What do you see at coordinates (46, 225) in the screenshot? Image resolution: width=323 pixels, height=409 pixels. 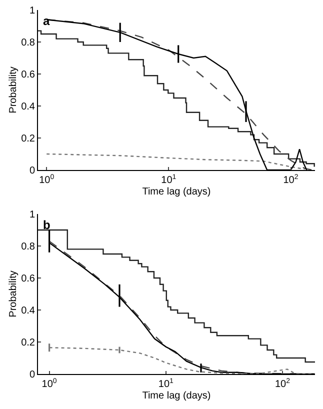 I see `chart-title: b` at bounding box center [46, 225].